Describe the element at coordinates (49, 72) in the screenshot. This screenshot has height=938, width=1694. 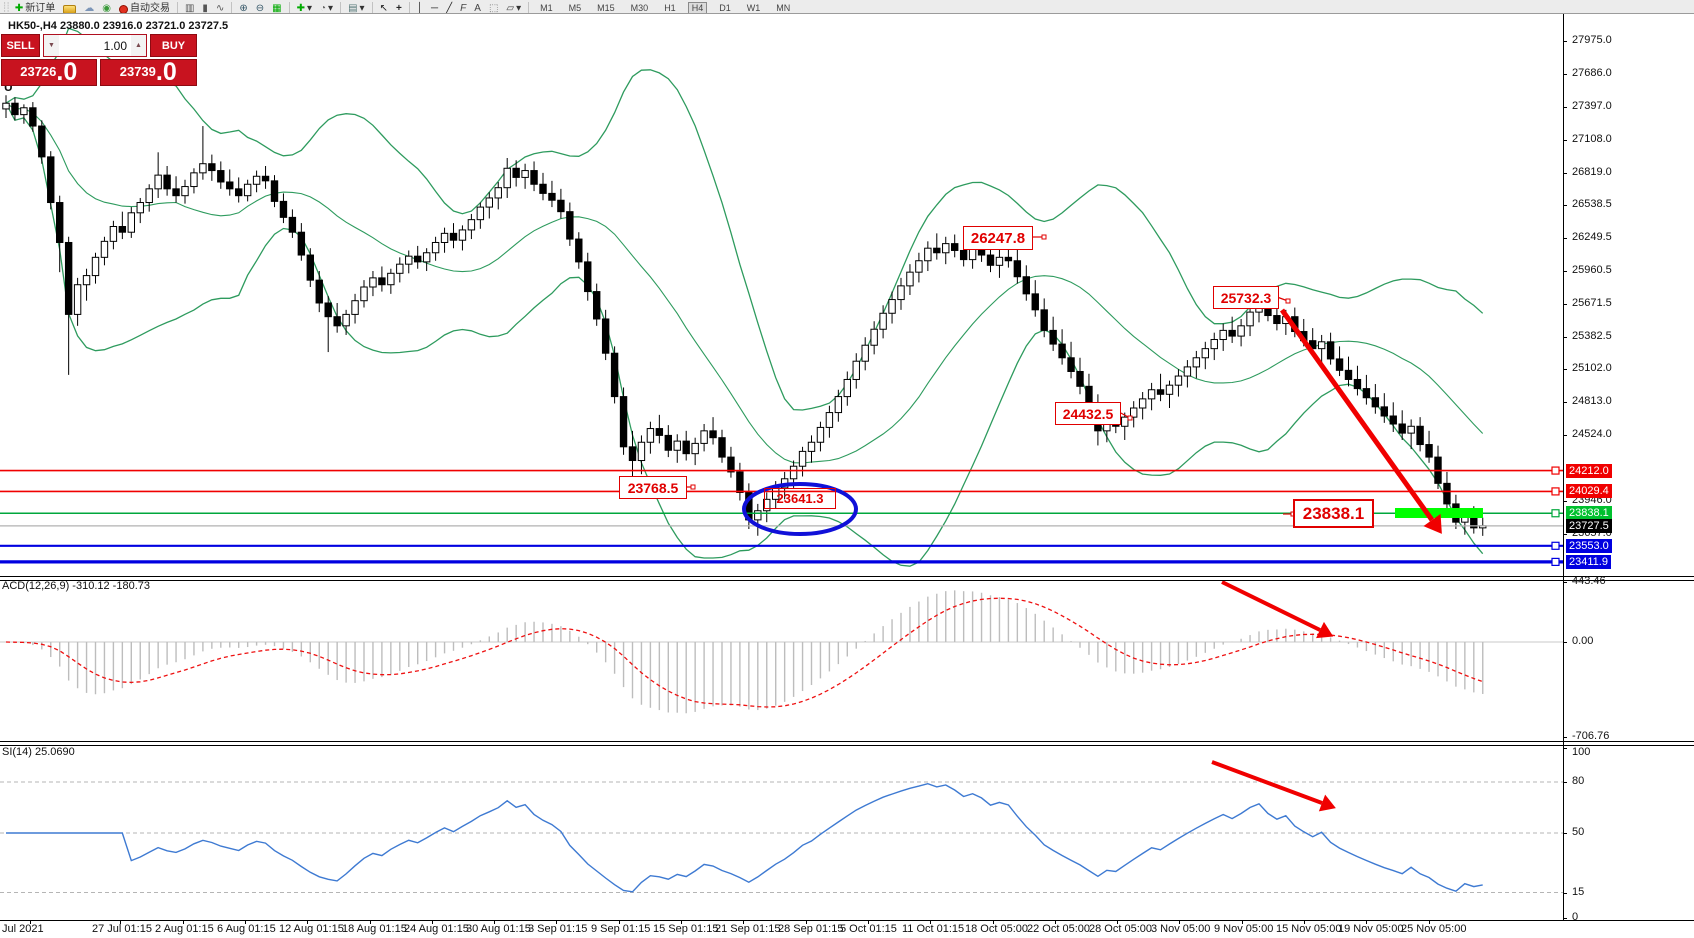
I see `sell-price-display: 23726.0` at that location.